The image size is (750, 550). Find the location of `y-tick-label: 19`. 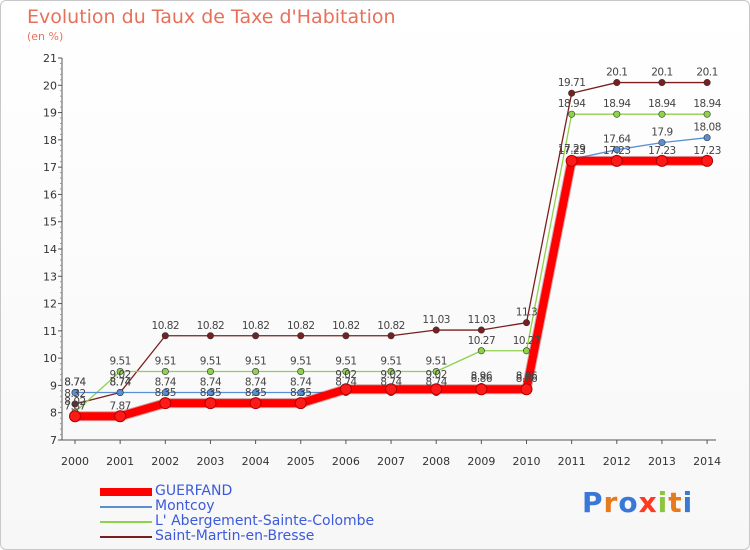

y-tick-label: 19 is located at coordinates (50, 113).